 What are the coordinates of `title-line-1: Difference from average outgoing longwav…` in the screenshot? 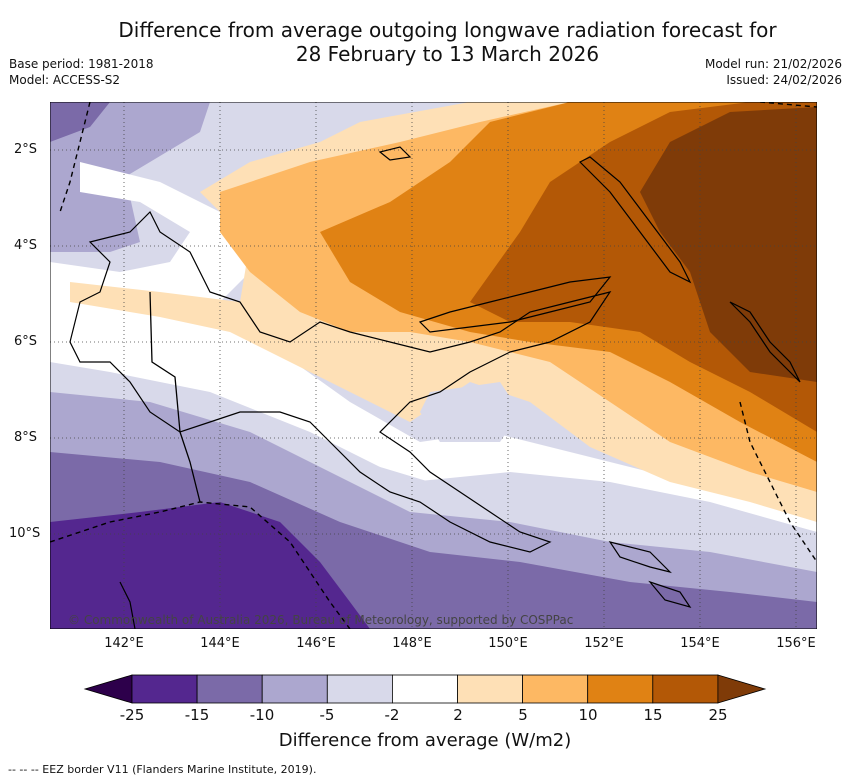 It's located at (447, 30).